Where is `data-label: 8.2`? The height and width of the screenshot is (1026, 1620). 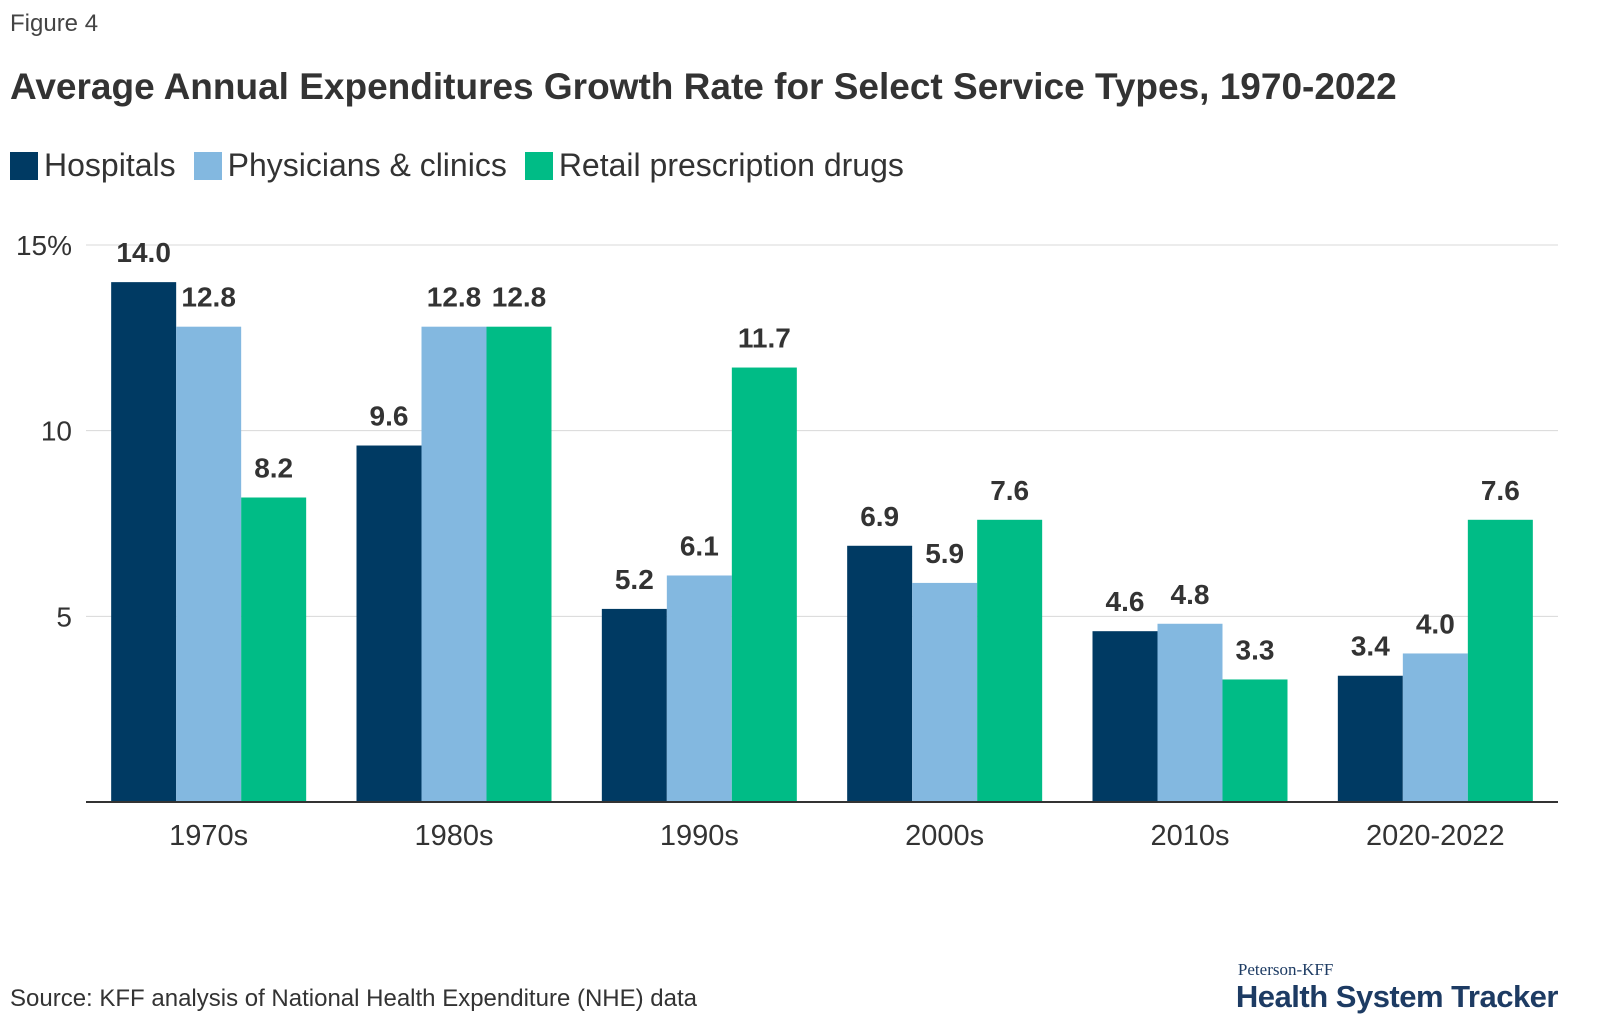
data-label: 8.2 is located at coordinates (273, 468).